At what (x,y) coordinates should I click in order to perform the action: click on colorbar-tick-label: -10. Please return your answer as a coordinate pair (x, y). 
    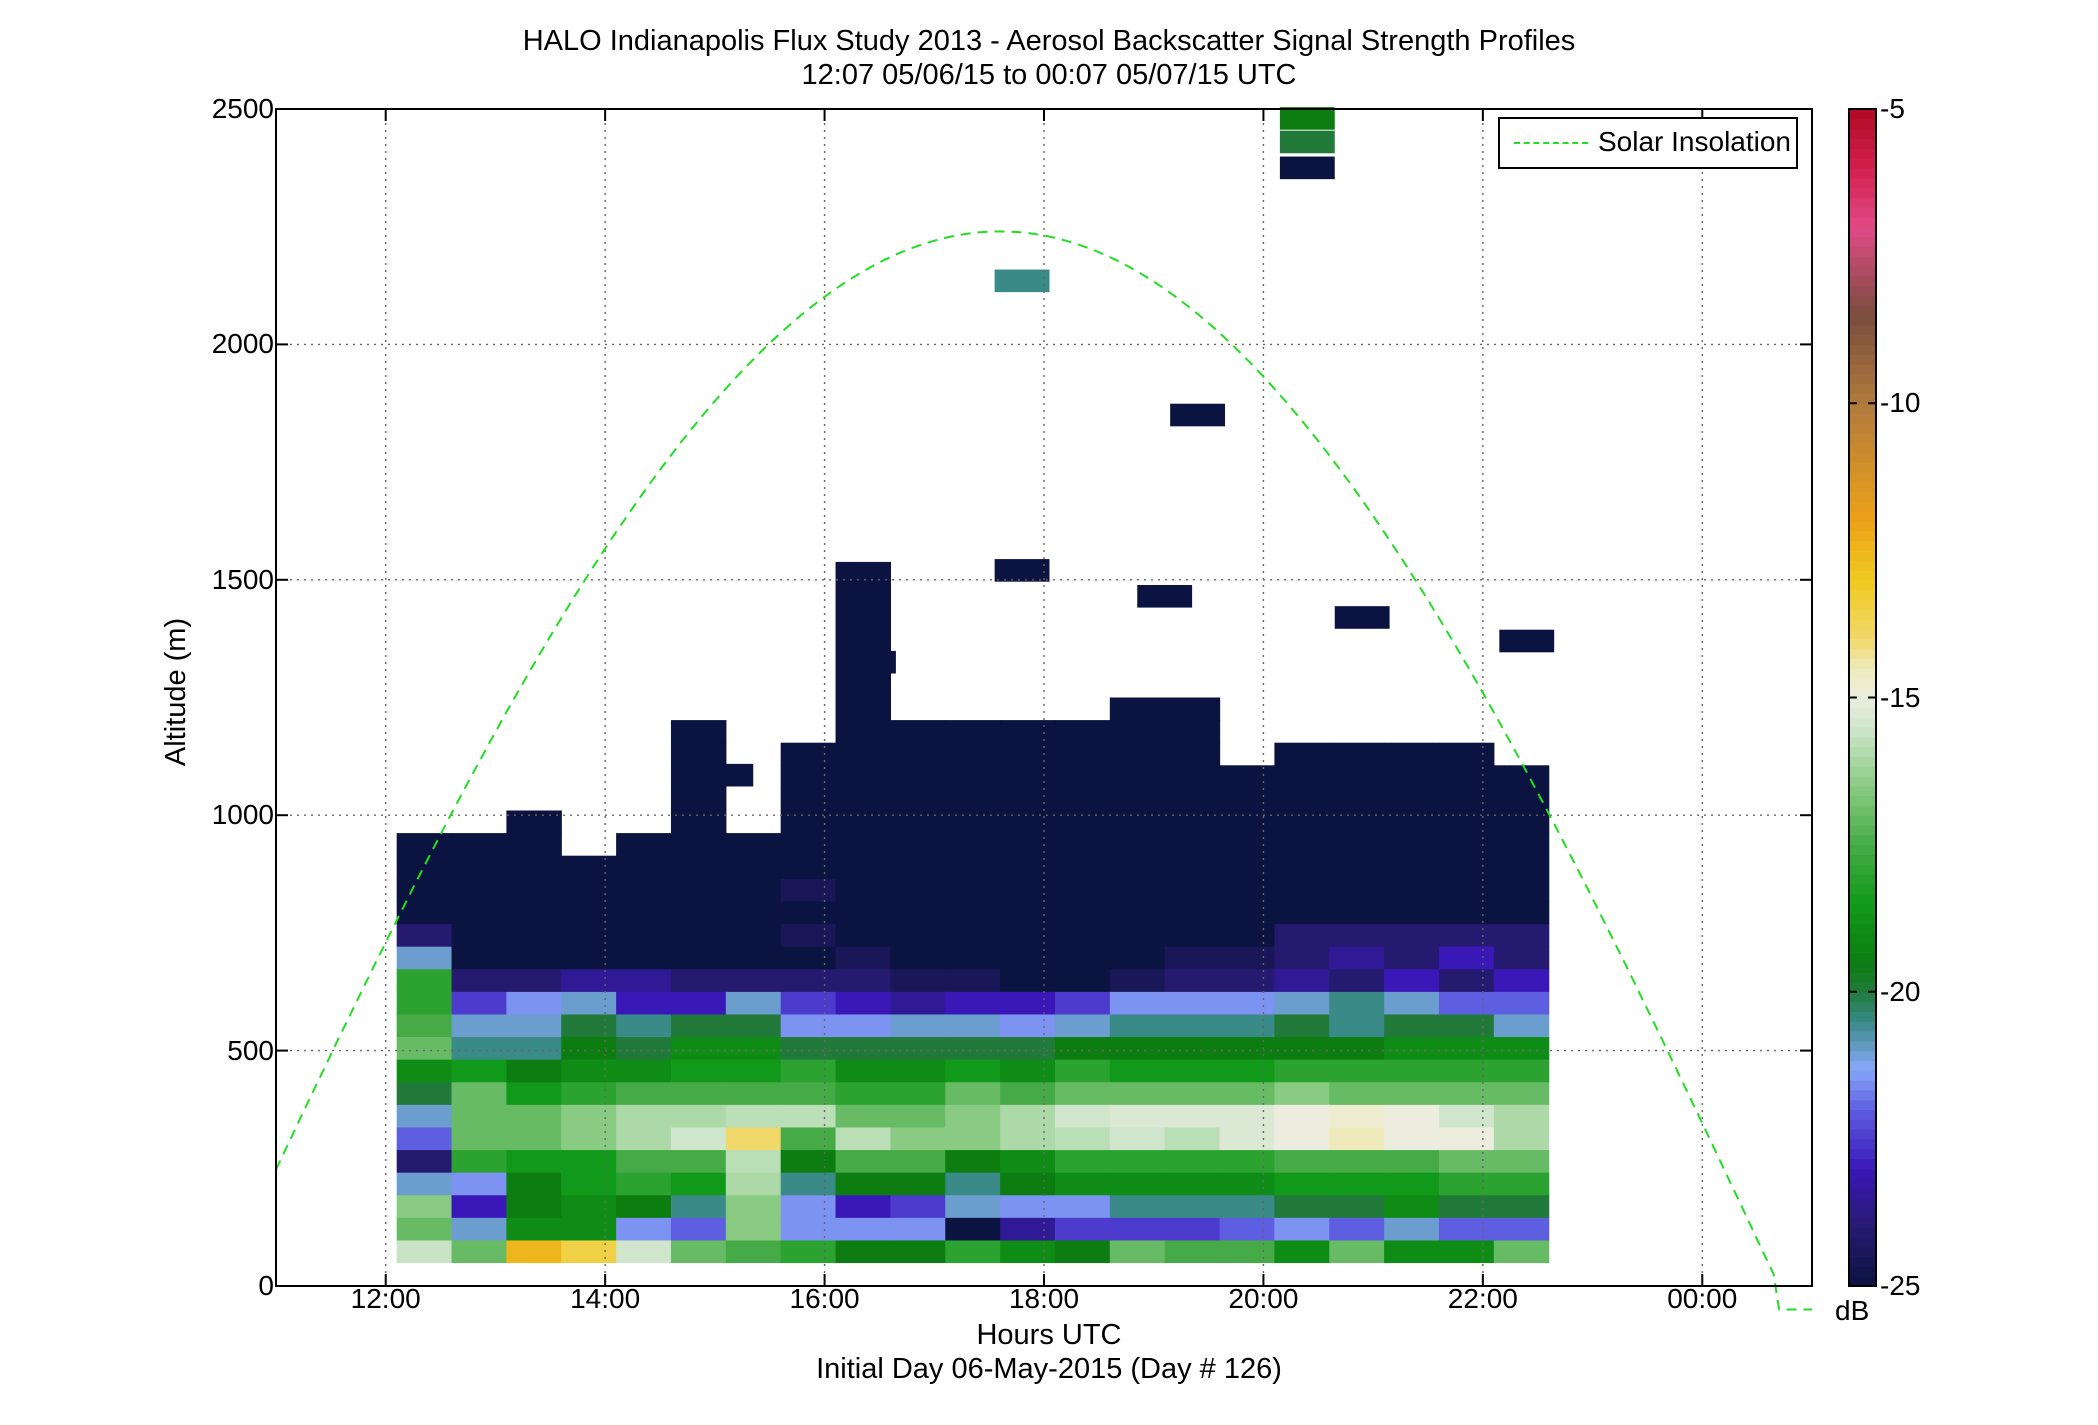
    Looking at the image, I should click on (1900, 403).